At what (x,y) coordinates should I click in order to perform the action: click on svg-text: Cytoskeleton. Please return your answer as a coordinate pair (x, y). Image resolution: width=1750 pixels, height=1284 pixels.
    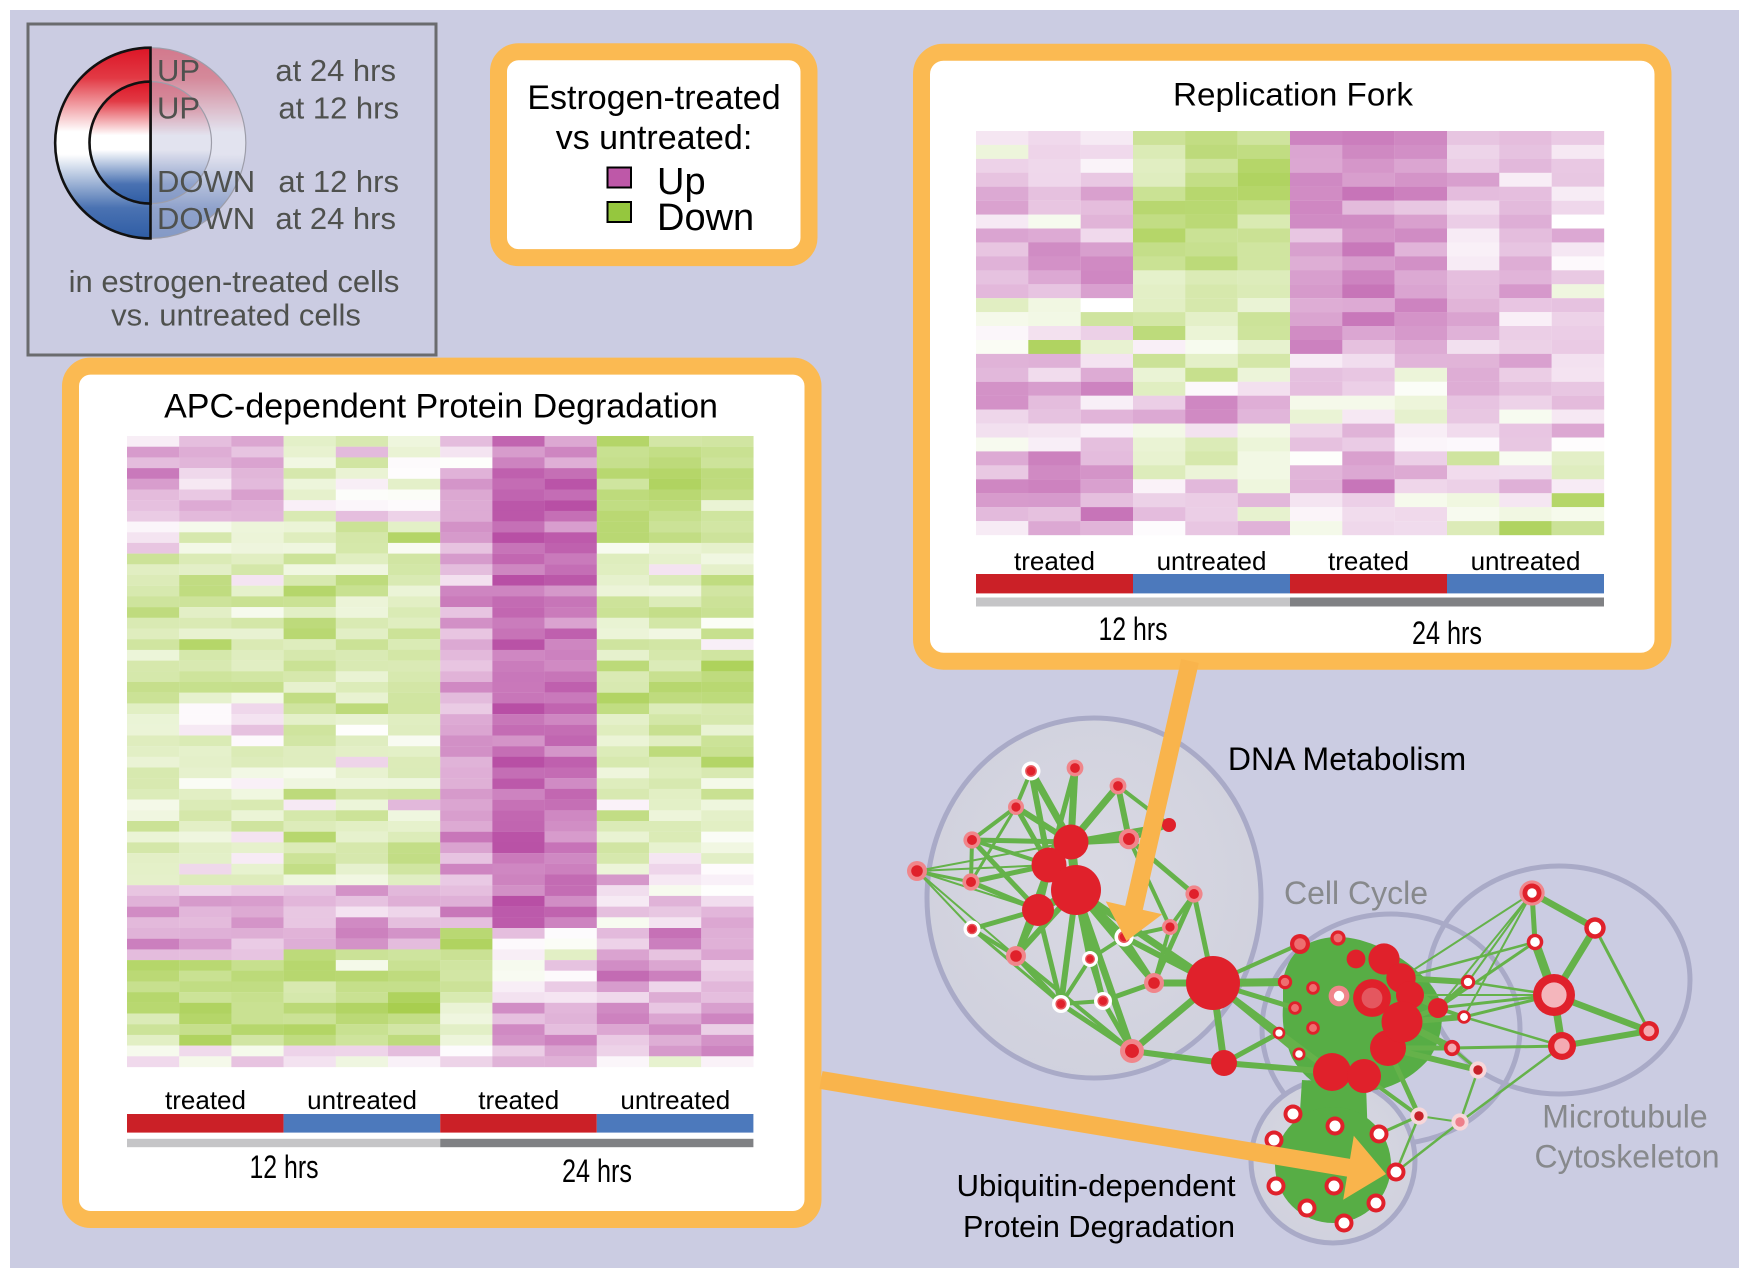
    Looking at the image, I should click on (1627, 1157).